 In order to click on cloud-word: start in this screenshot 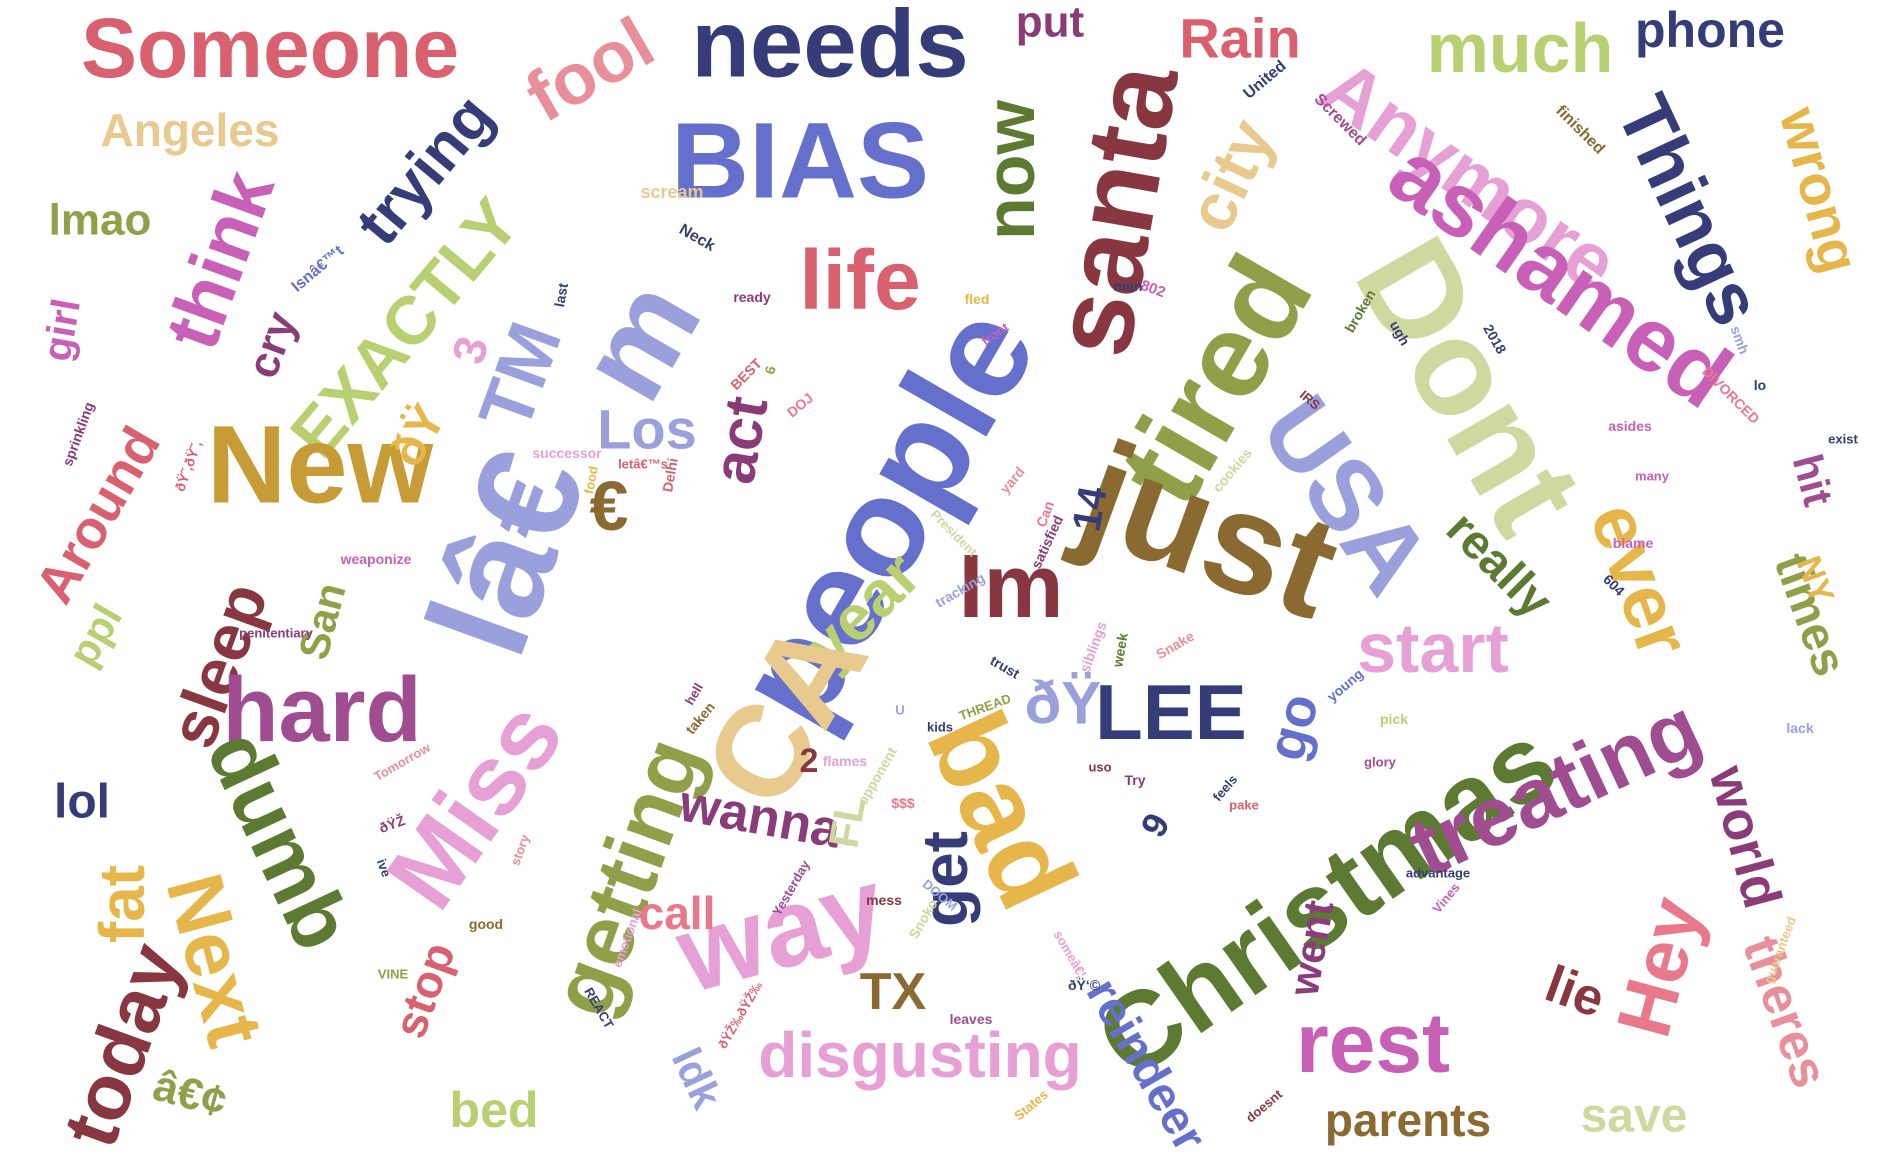, I will do `click(1433, 648)`.